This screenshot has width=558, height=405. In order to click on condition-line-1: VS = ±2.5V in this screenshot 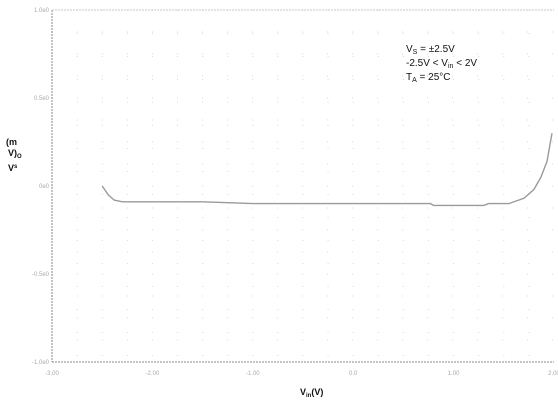, I will do `click(430, 50)`.